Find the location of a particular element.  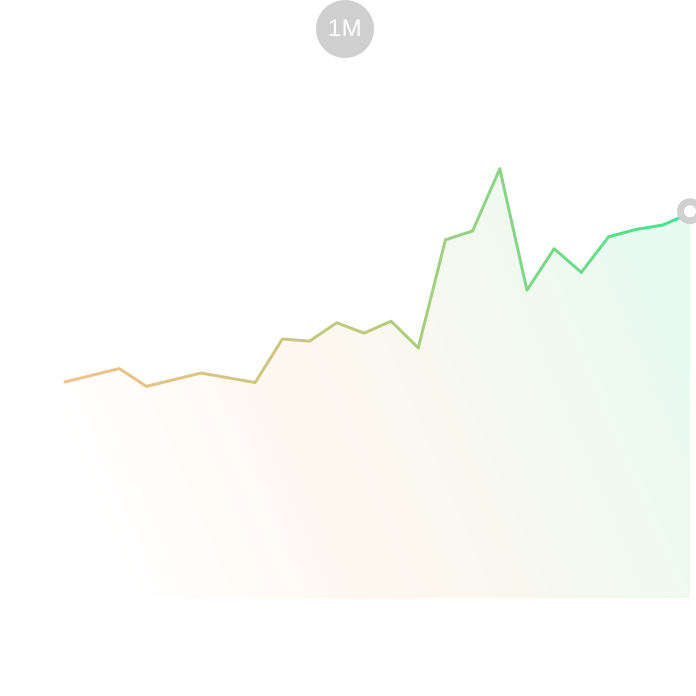

current-value-marker is located at coordinates (686, 211).